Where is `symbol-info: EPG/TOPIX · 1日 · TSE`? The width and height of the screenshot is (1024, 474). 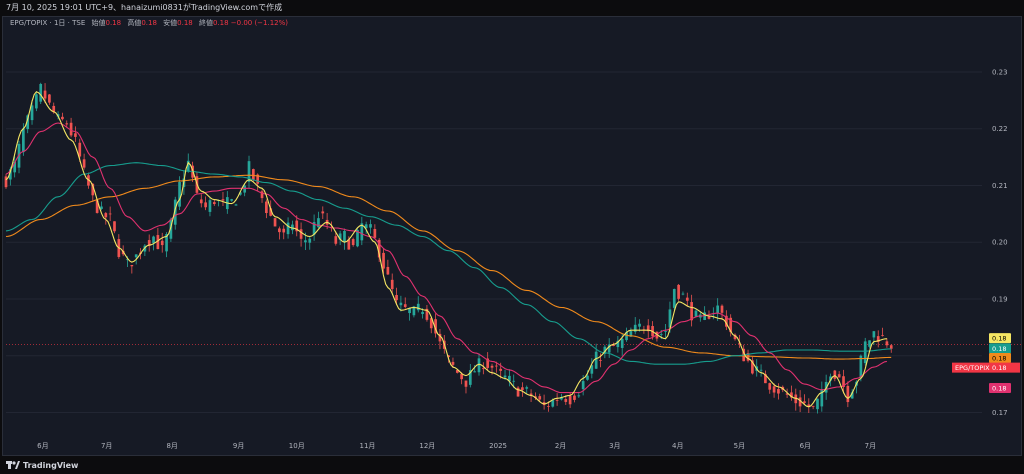 symbol-info: EPG/TOPIX · 1日 · TSE is located at coordinates (48, 23).